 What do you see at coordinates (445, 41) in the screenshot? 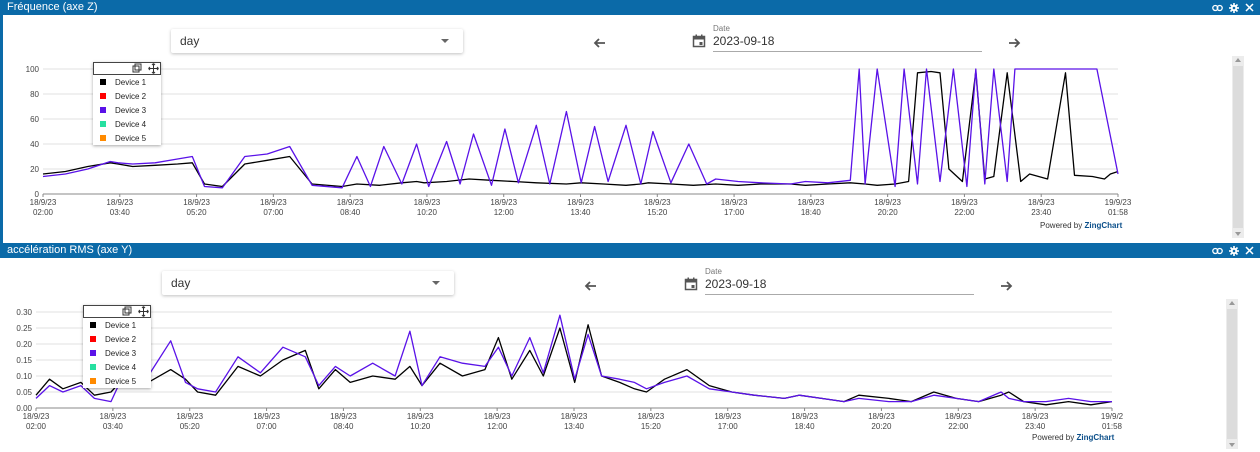
I see `chevron-down-icon` at bounding box center [445, 41].